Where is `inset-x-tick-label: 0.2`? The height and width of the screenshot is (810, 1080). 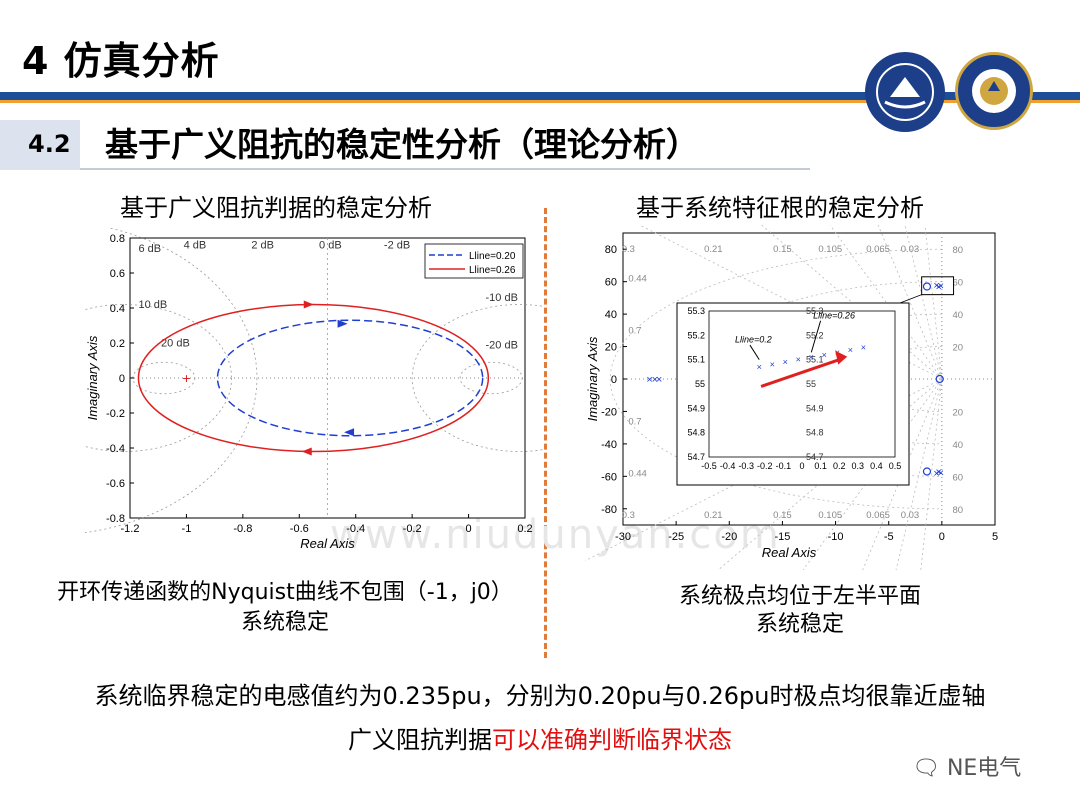
inset-x-tick-label: 0.2 is located at coordinates (839, 466).